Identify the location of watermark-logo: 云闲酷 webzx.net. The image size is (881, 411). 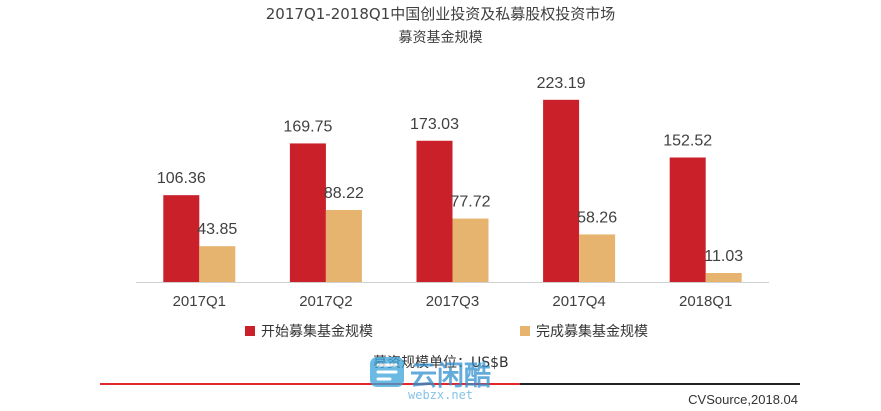
(443, 376).